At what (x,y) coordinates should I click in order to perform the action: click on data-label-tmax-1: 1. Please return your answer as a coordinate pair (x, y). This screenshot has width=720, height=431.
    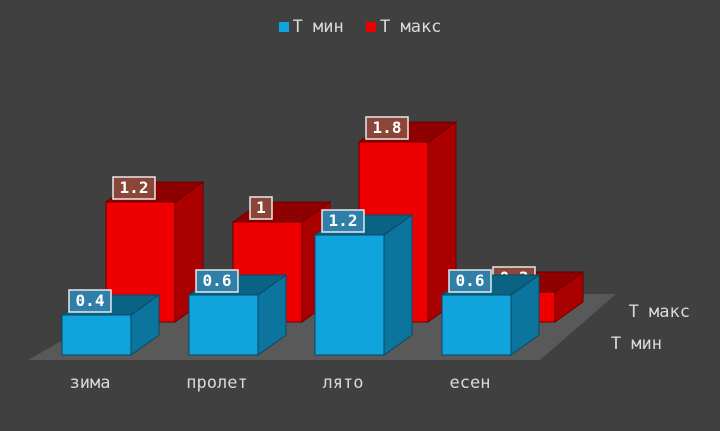
    Looking at the image, I should click on (261, 207).